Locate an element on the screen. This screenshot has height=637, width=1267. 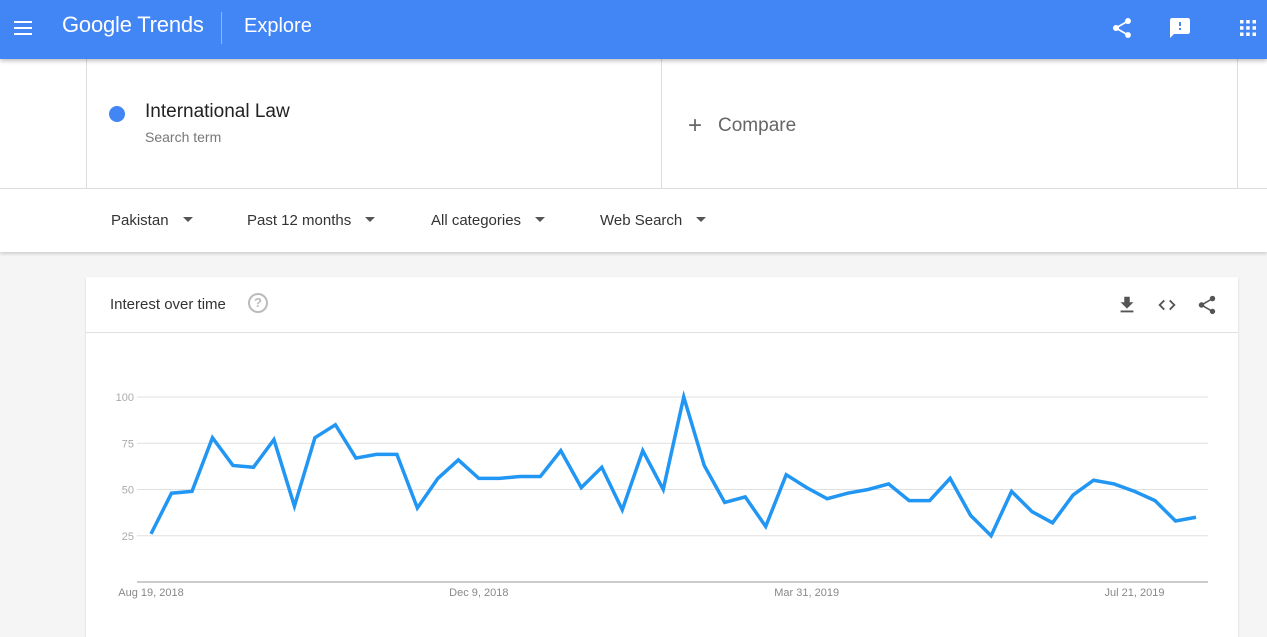
embed-icon is located at coordinates (1167, 305).